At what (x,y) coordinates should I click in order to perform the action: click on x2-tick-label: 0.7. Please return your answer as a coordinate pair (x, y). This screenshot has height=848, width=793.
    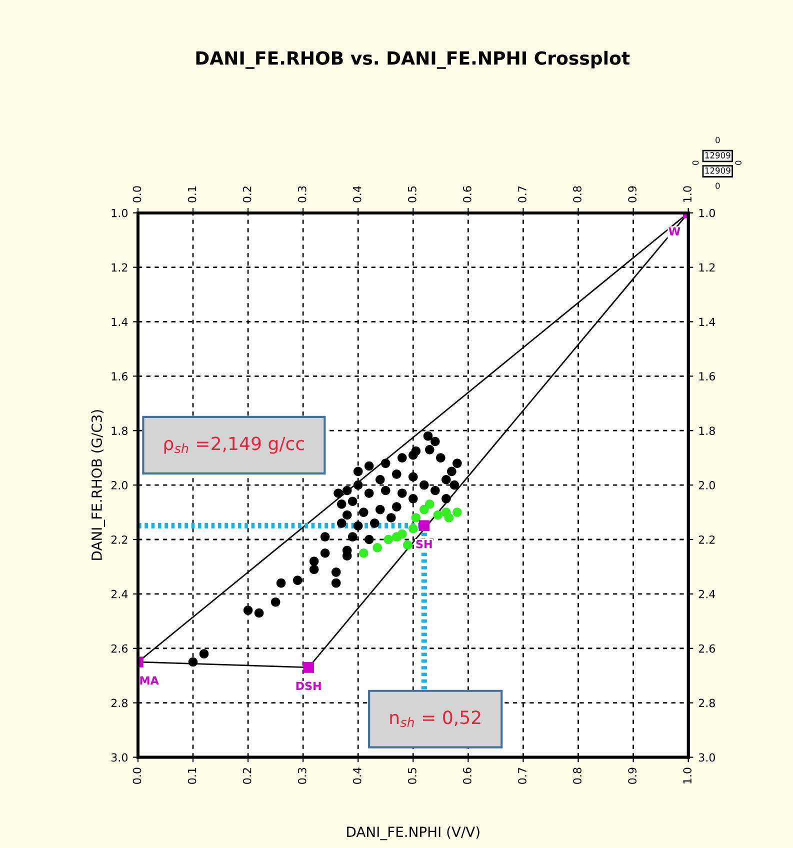
    Looking at the image, I should click on (522, 194).